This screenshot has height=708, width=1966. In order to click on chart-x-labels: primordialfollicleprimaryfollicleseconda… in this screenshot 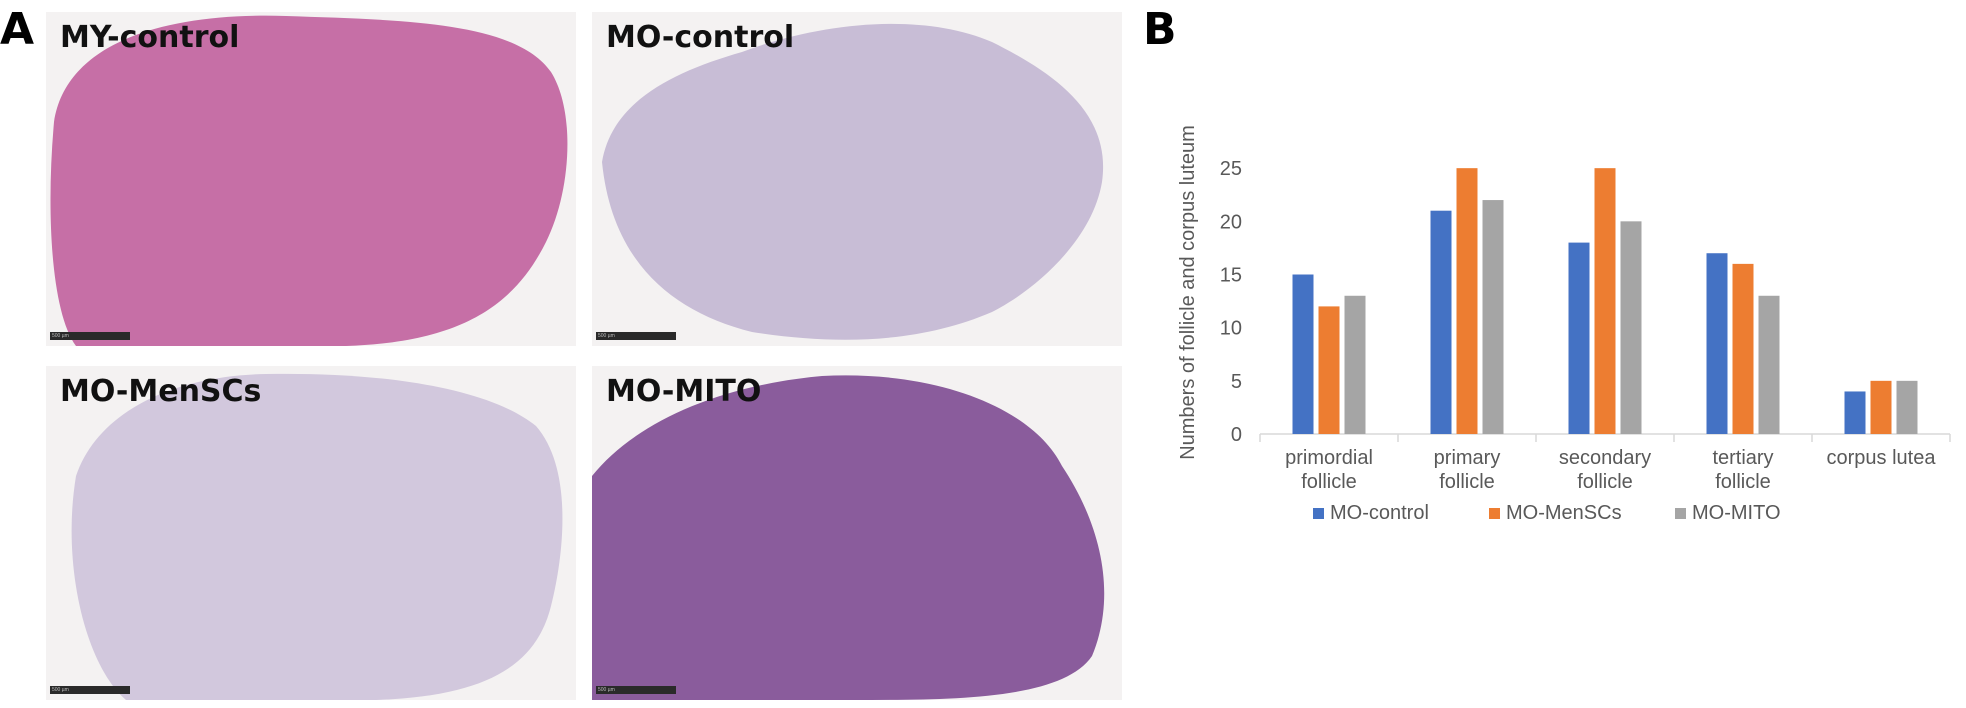, I will do `click(1610, 470)`.